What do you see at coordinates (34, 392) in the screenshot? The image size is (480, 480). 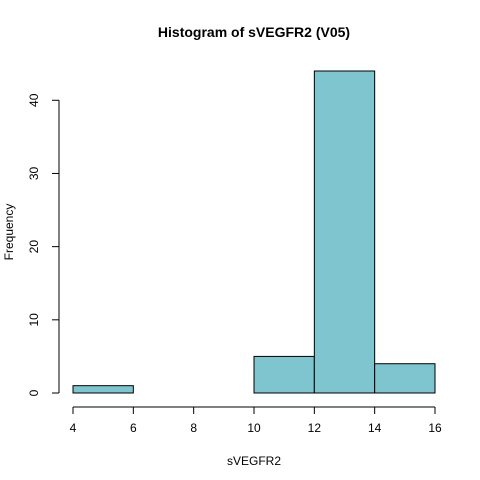 I see `y-tick-label: 0` at bounding box center [34, 392].